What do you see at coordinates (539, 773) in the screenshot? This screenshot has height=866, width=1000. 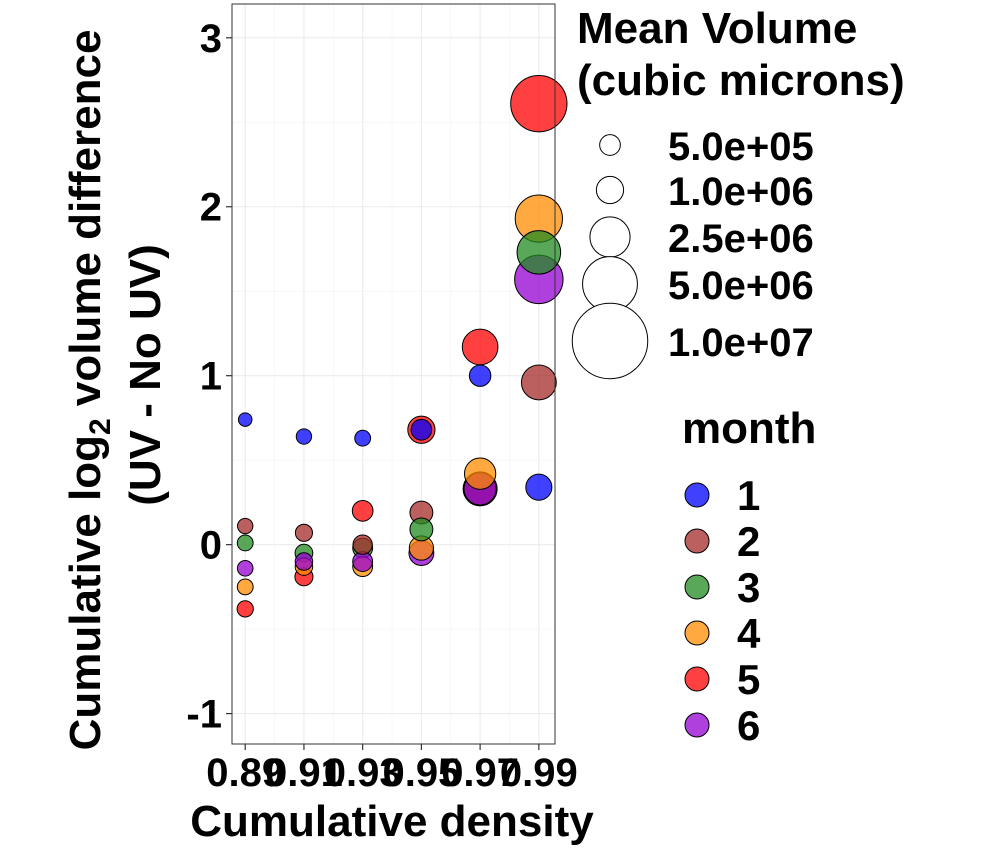 I see `x-tick-label: 0.99` at bounding box center [539, 773].